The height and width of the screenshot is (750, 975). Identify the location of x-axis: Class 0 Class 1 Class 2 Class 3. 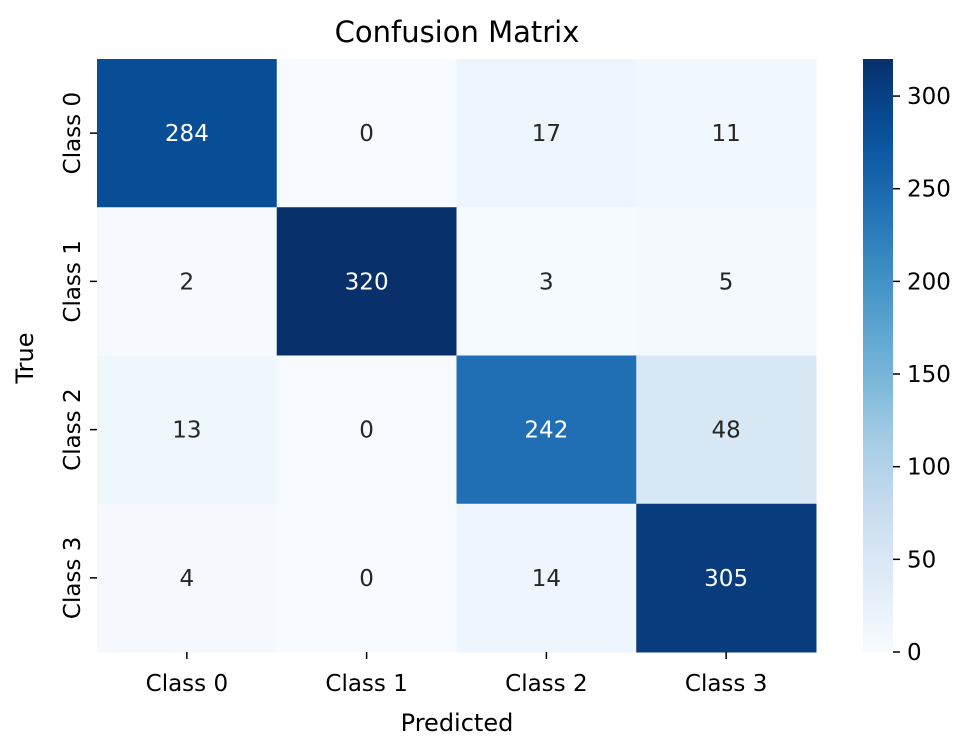
(456, 674).